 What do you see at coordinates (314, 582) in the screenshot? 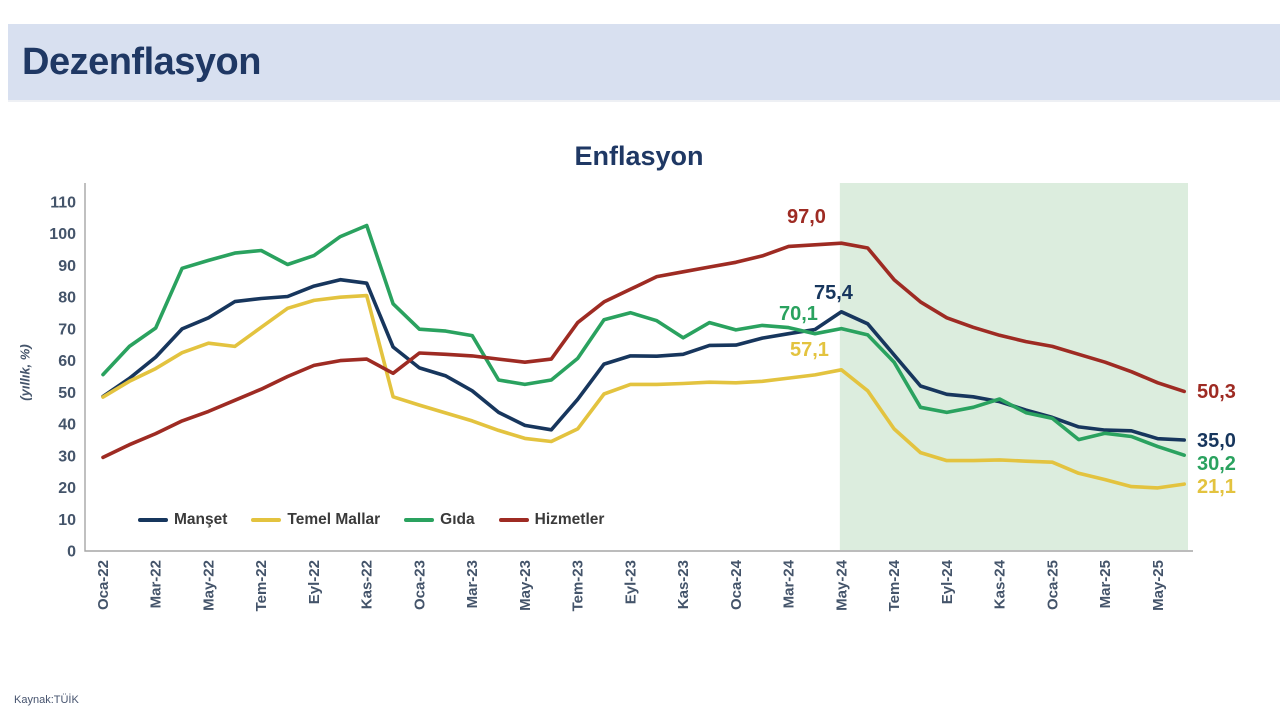
I see `x-tick-label: Eyl-22` at bounding box center [314, 582].